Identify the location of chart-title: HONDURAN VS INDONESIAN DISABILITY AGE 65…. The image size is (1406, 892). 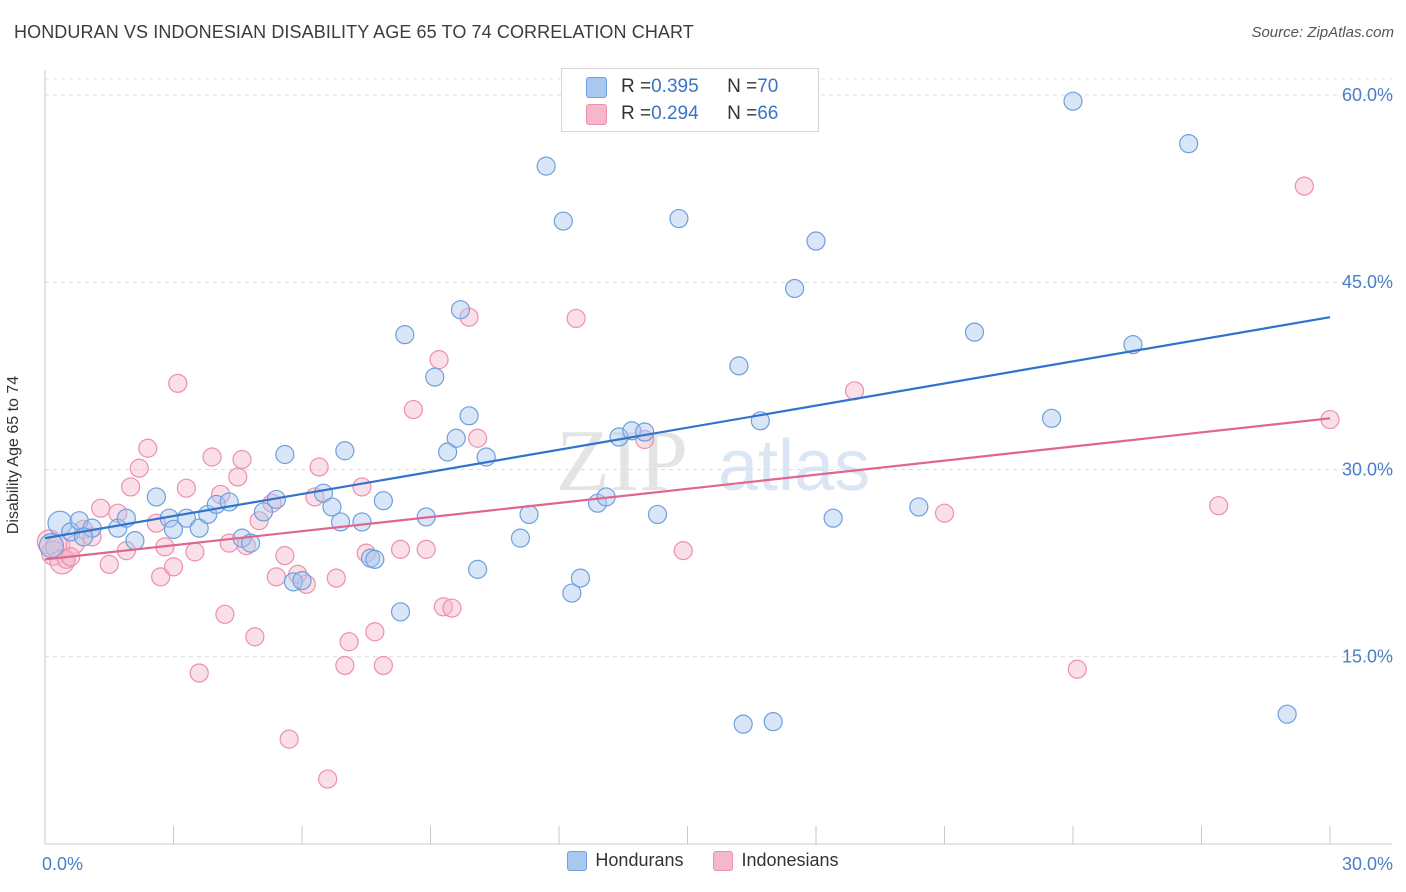
(354, 32).